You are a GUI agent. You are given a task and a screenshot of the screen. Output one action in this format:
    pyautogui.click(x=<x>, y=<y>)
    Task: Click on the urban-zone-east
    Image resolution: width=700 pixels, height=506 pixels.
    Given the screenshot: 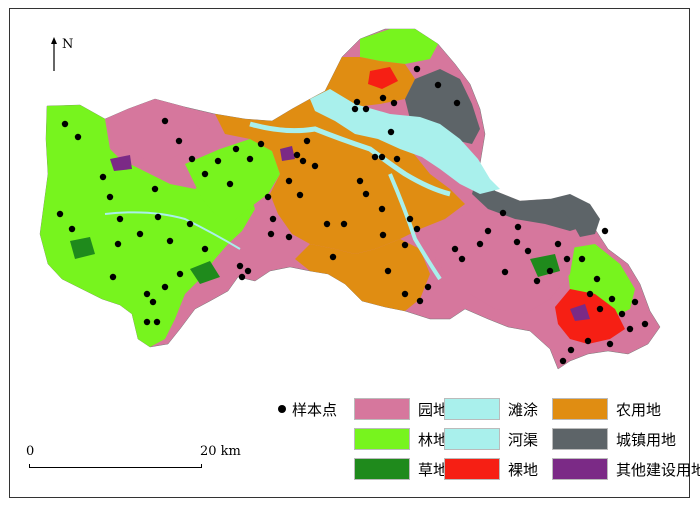 What is the action you would take?
    pyautogui.click(x=532, y=197)
    